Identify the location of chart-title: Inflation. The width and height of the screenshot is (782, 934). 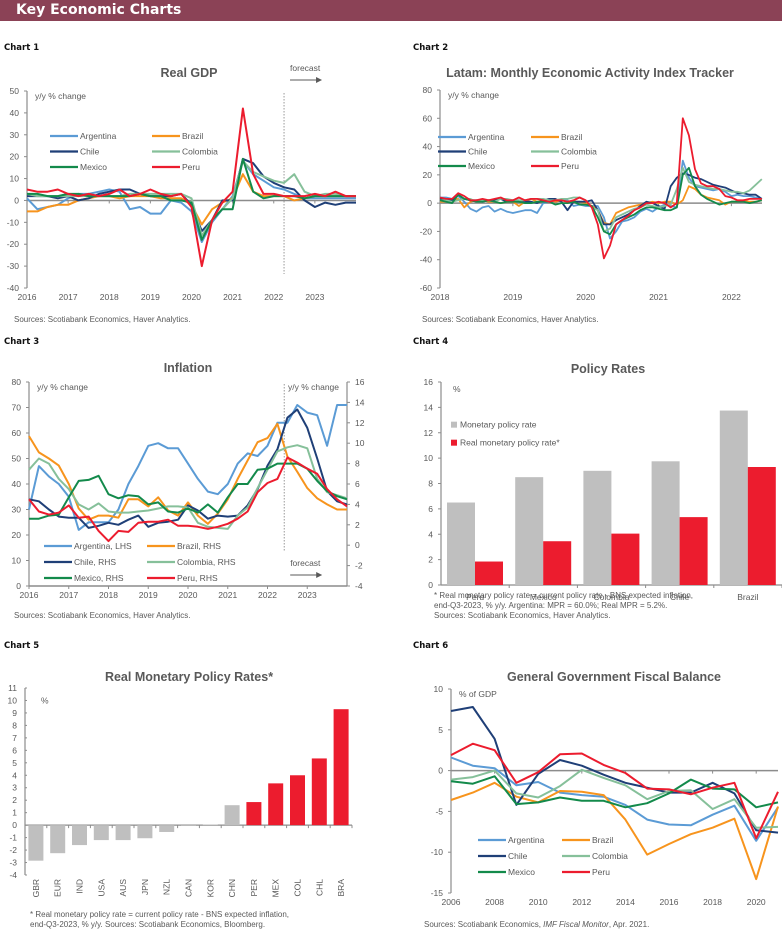
(188, 368).